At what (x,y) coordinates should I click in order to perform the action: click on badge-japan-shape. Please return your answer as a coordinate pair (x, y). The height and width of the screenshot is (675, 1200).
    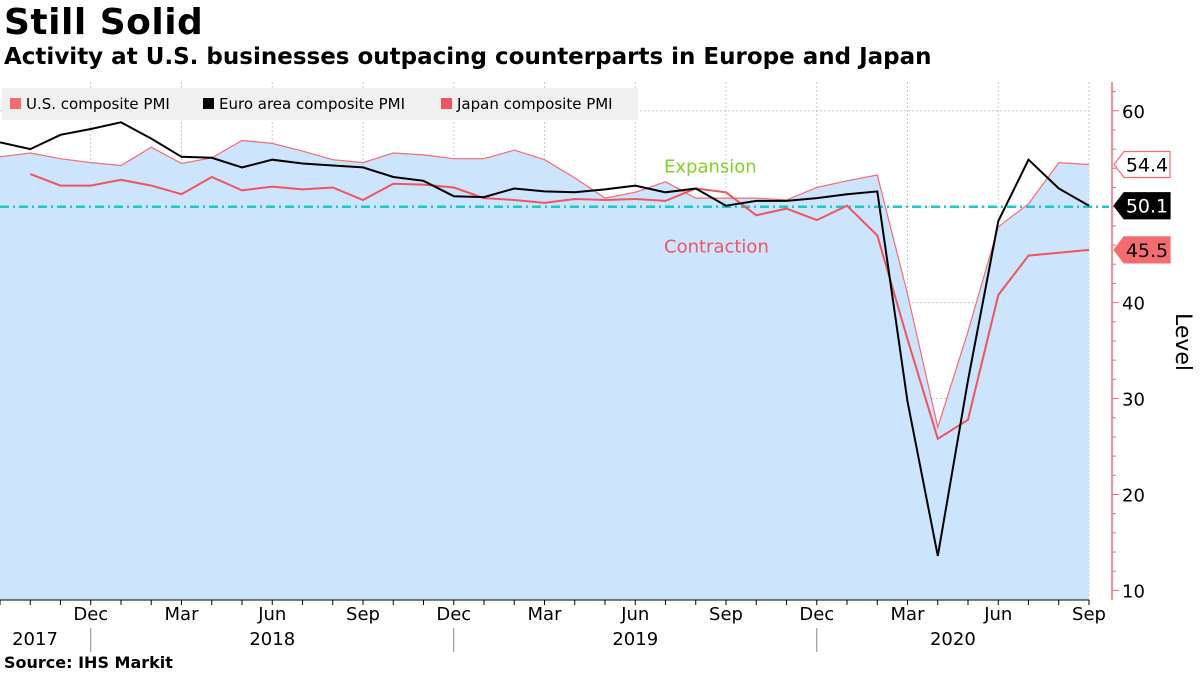
    Looking at the image, I should click on (1142, 250).